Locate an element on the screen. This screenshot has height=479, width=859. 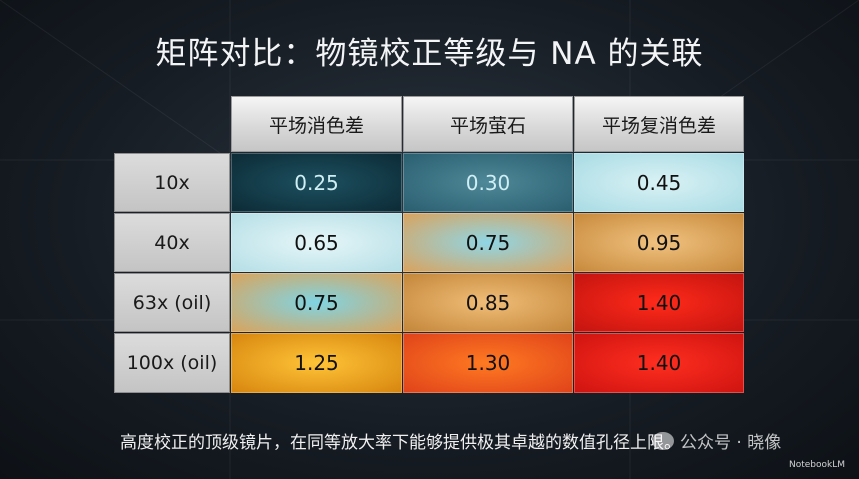
table-cell: 0.45 is located at coordinates (659, 182).